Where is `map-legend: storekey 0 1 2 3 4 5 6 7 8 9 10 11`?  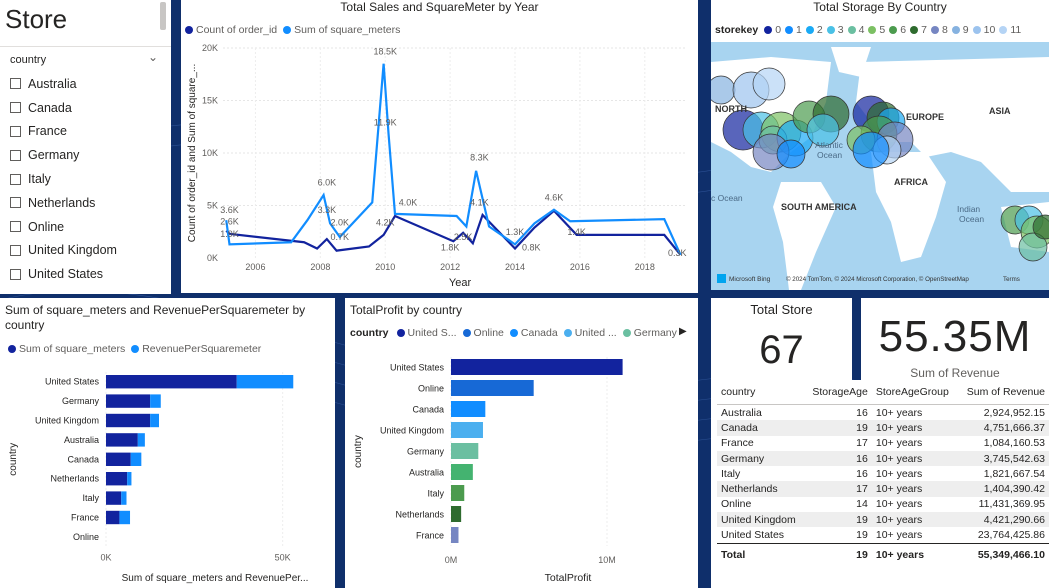 map-legend: storekey 0 1 2 3 4 5 6 7 8 9 10 11 is located at coordinates (868, 30).